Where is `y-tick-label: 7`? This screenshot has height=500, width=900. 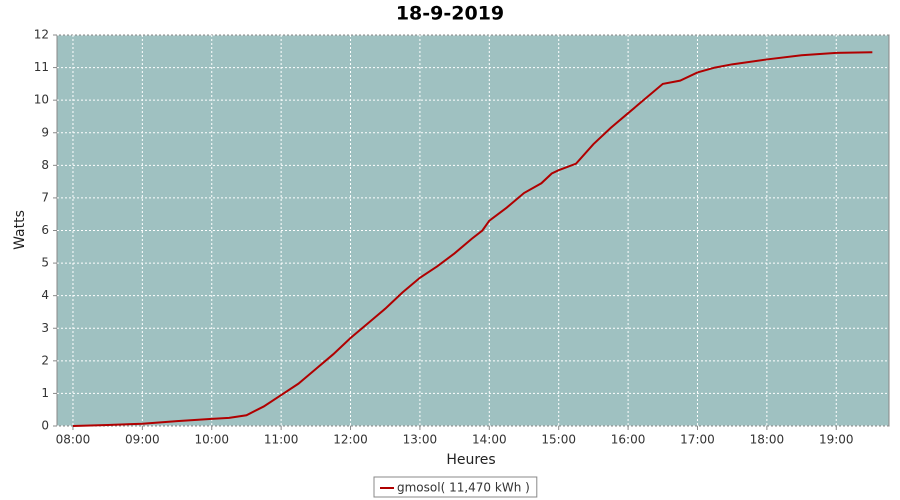 y-tick-label: 7 is located at coordinates (45, 197).